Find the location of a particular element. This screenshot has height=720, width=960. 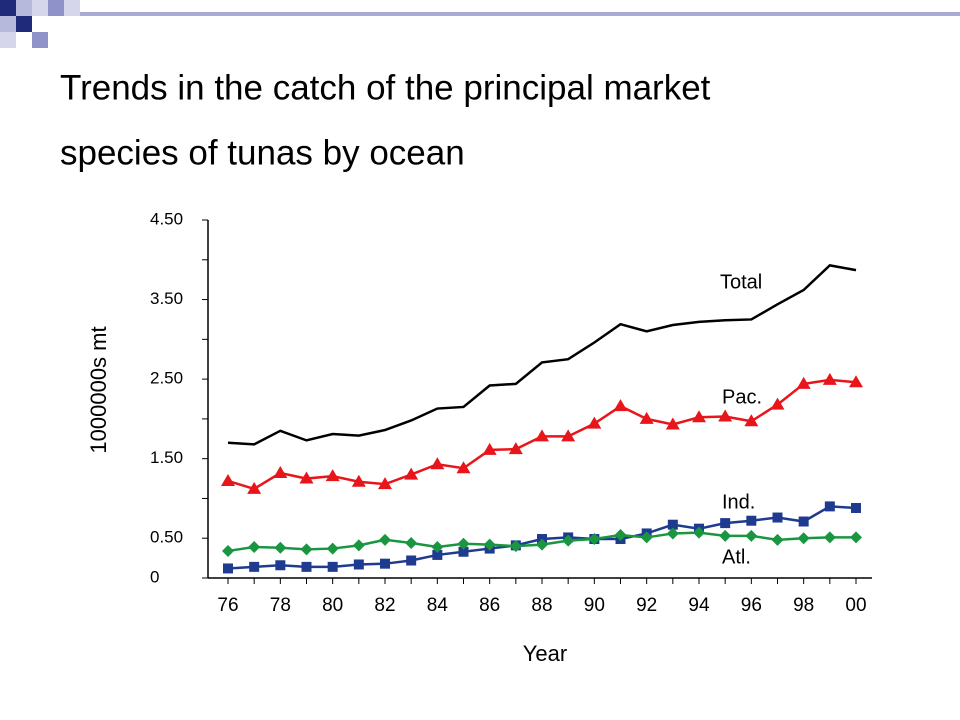

y-tick-label: 3.50 is located at coordinates (166, 298).